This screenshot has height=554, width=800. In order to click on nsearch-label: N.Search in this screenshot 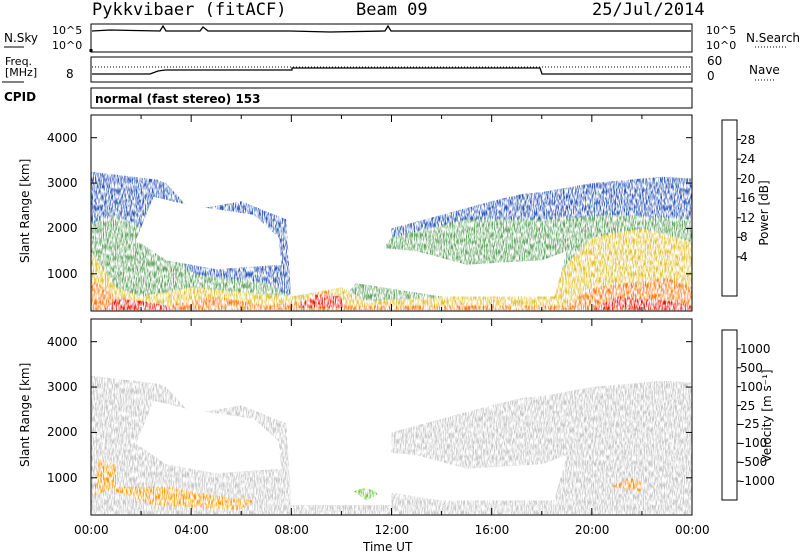, I will do `click(773, 38)`.